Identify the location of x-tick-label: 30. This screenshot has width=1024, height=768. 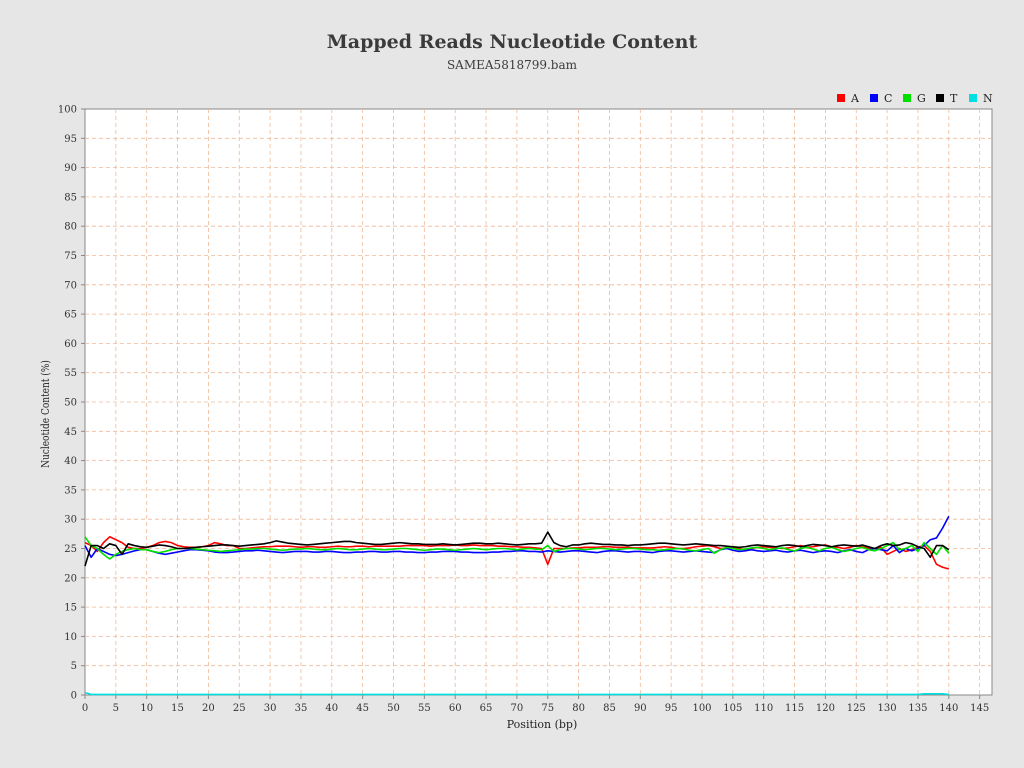
(270, 708).